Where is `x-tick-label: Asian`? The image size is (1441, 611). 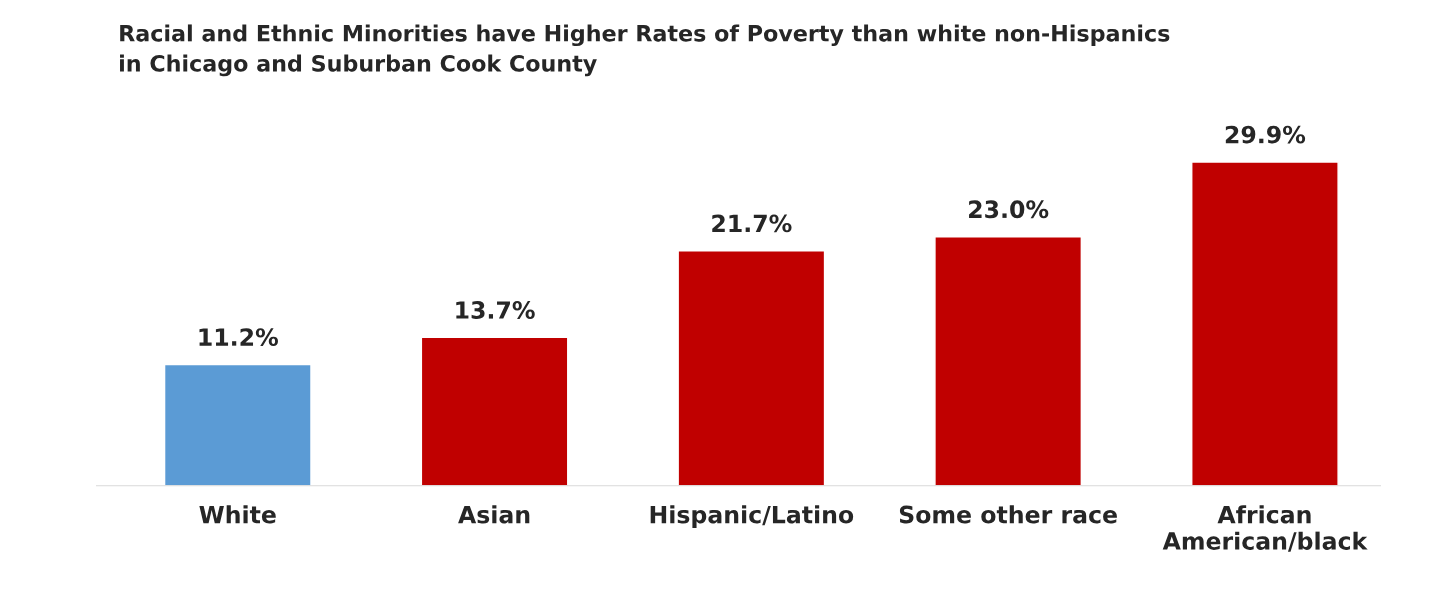 x-tick-label: Asian is located at coordinates (494, 514).